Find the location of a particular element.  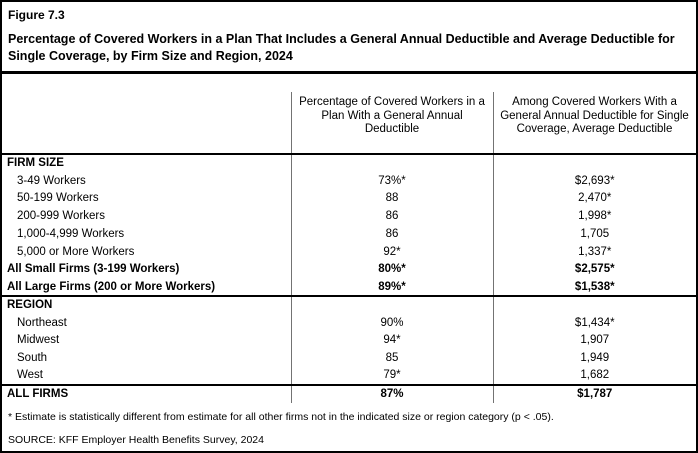

avg-cell: 2,470* is located at coordinates (594, 198).